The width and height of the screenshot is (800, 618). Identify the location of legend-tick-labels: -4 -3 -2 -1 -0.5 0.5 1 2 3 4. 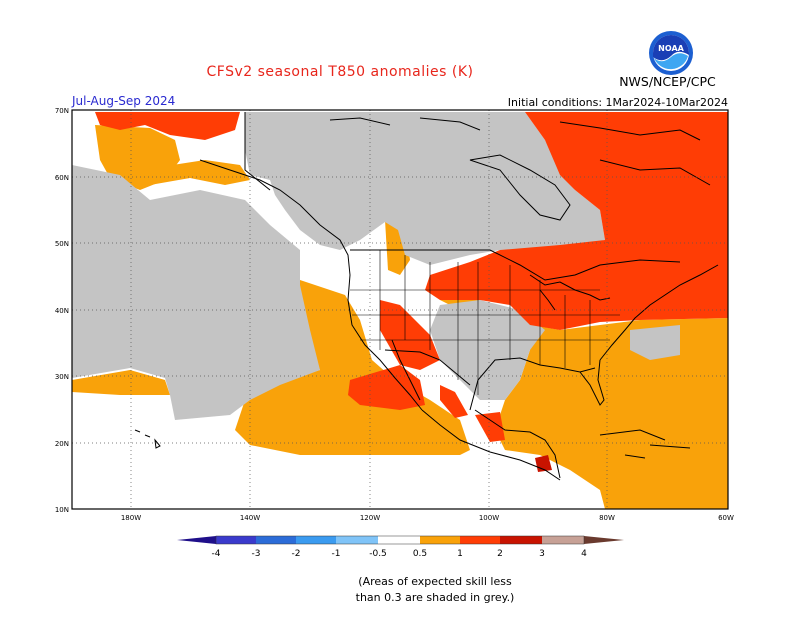
(400, 554).